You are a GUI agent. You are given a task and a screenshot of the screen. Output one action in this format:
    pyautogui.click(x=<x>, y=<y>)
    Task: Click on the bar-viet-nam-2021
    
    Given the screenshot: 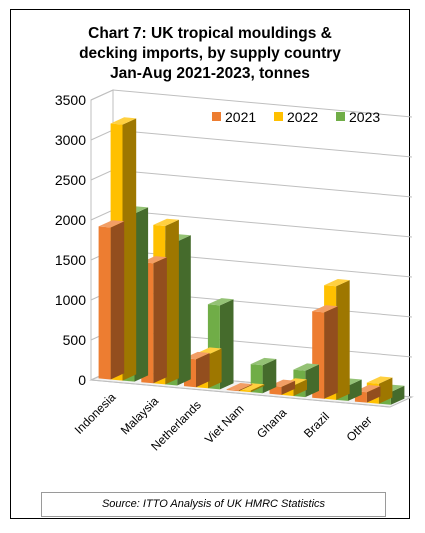 What is the action you would take?
    pyautogui.click(x=239, y=387)
    